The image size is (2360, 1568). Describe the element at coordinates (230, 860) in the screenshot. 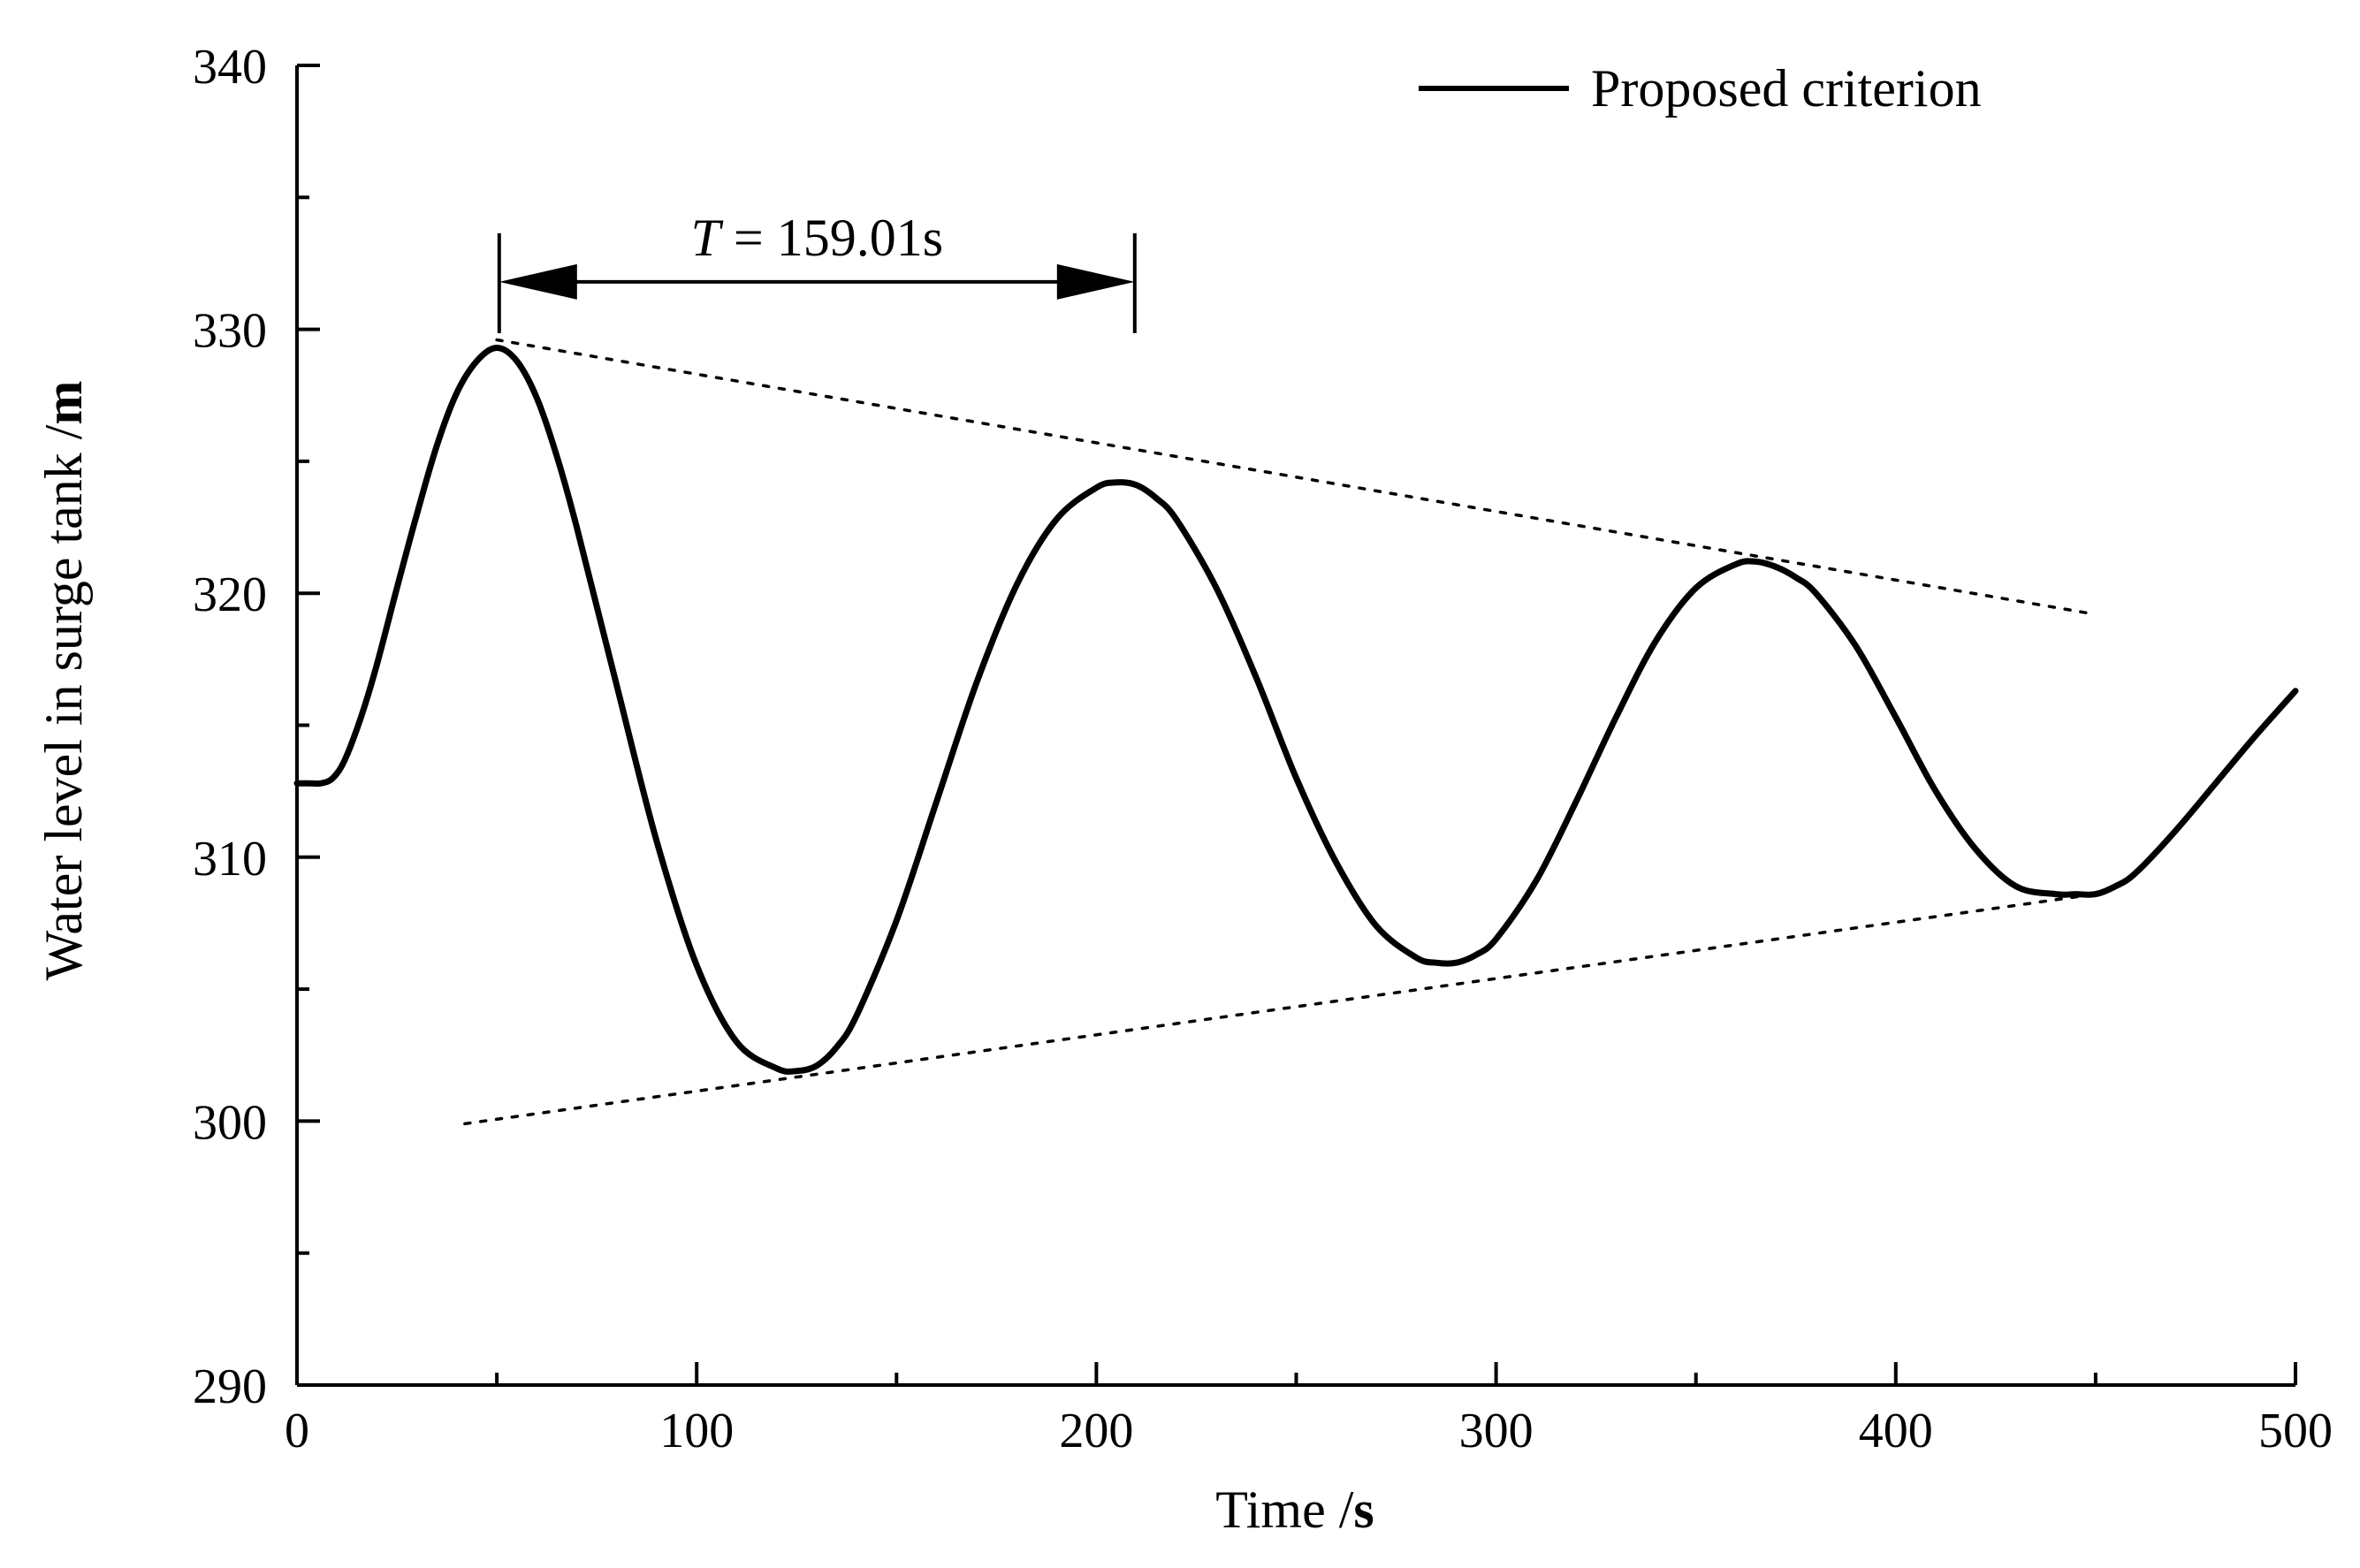

I see `y-tick-label: 310` at that location.